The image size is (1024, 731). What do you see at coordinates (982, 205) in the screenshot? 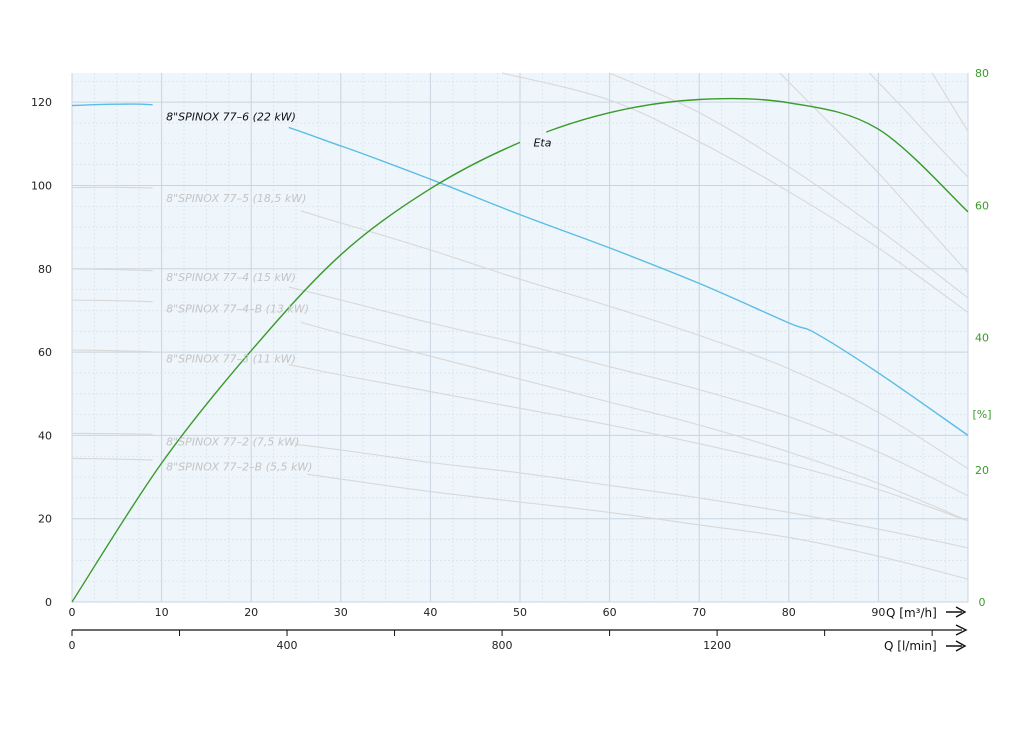
I see `y2-tick-label: 60` at bounding box center [982, 205].